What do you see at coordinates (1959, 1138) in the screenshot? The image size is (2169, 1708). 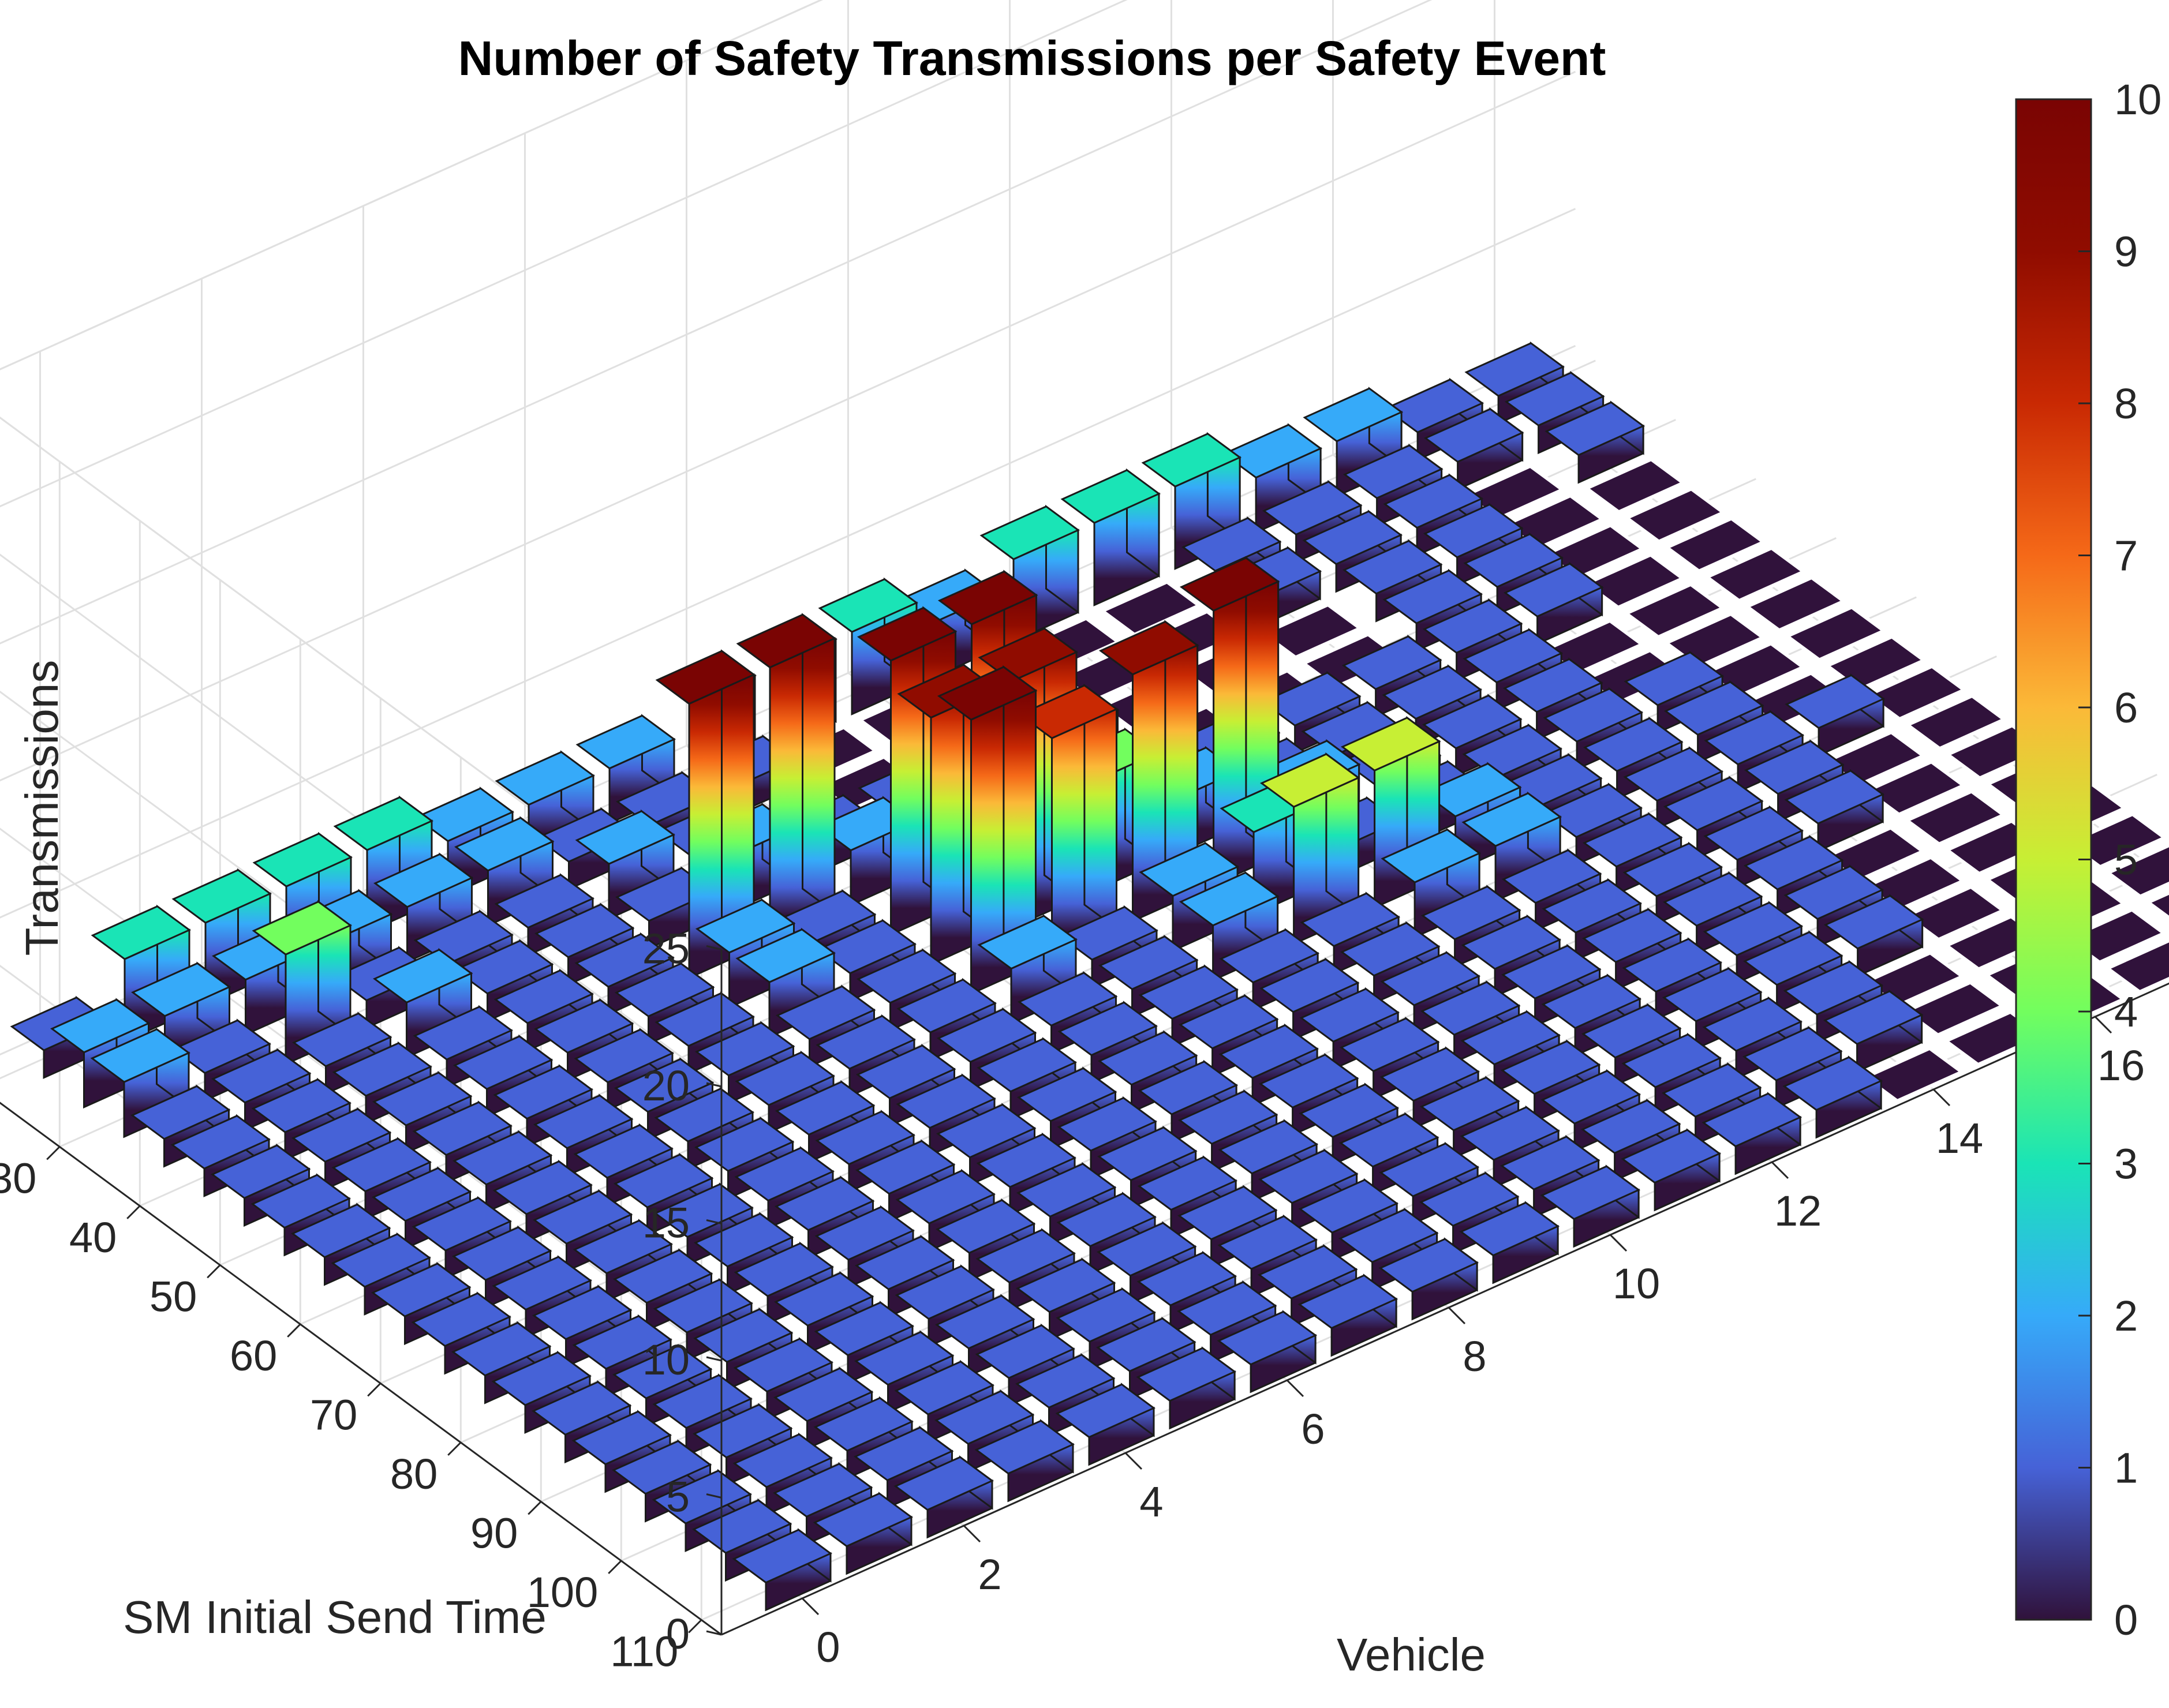 I see `vehicle-tick-label: 14` at bounding box center [1959, 1138].